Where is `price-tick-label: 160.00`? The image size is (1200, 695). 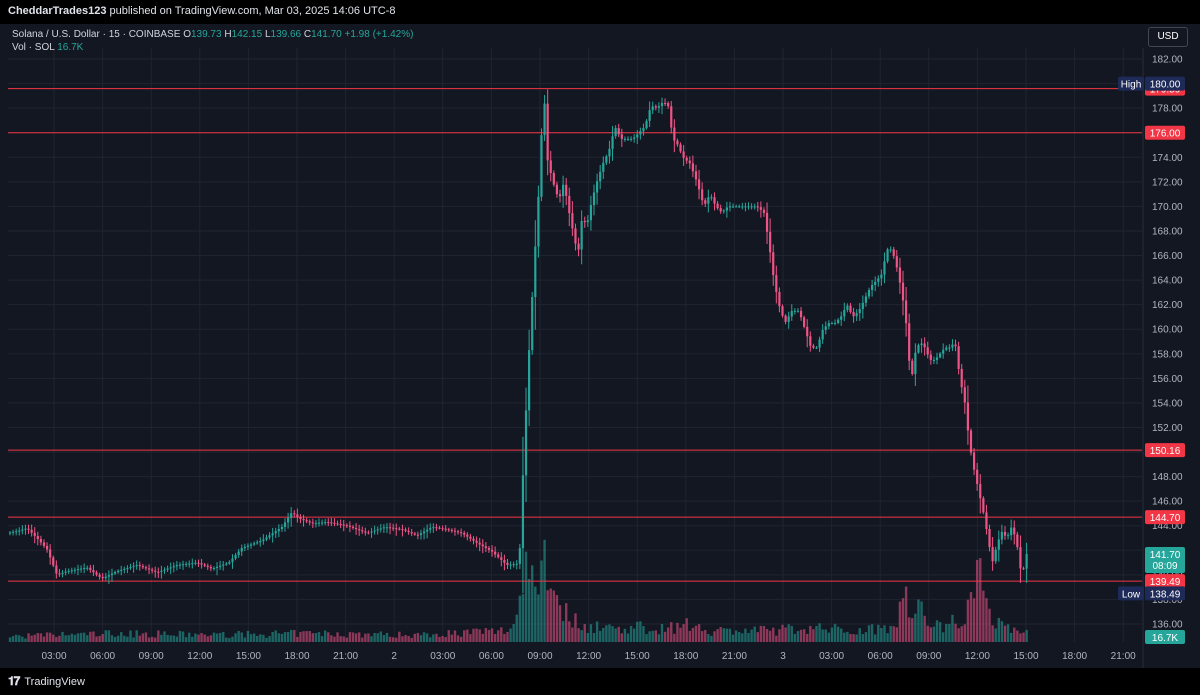
price-tick-label: 160.00 is located at coordinates (1167, 330).